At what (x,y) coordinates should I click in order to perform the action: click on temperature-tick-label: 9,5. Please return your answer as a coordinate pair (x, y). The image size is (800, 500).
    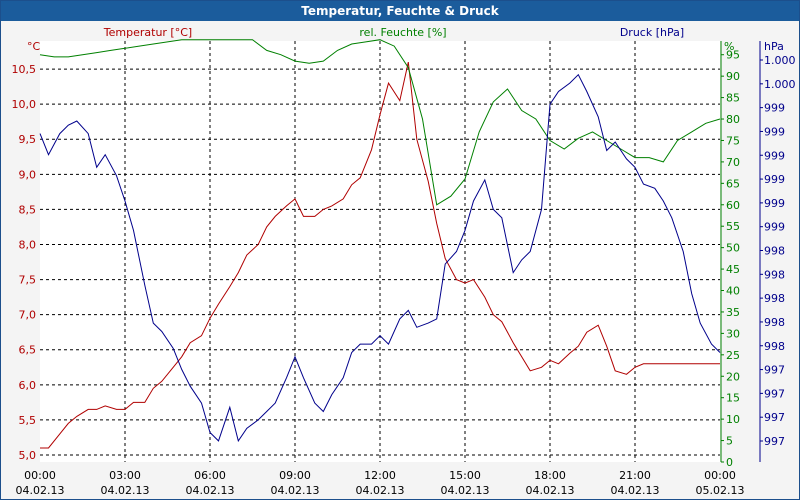
    Looking at the image, I should click on (28, 139).